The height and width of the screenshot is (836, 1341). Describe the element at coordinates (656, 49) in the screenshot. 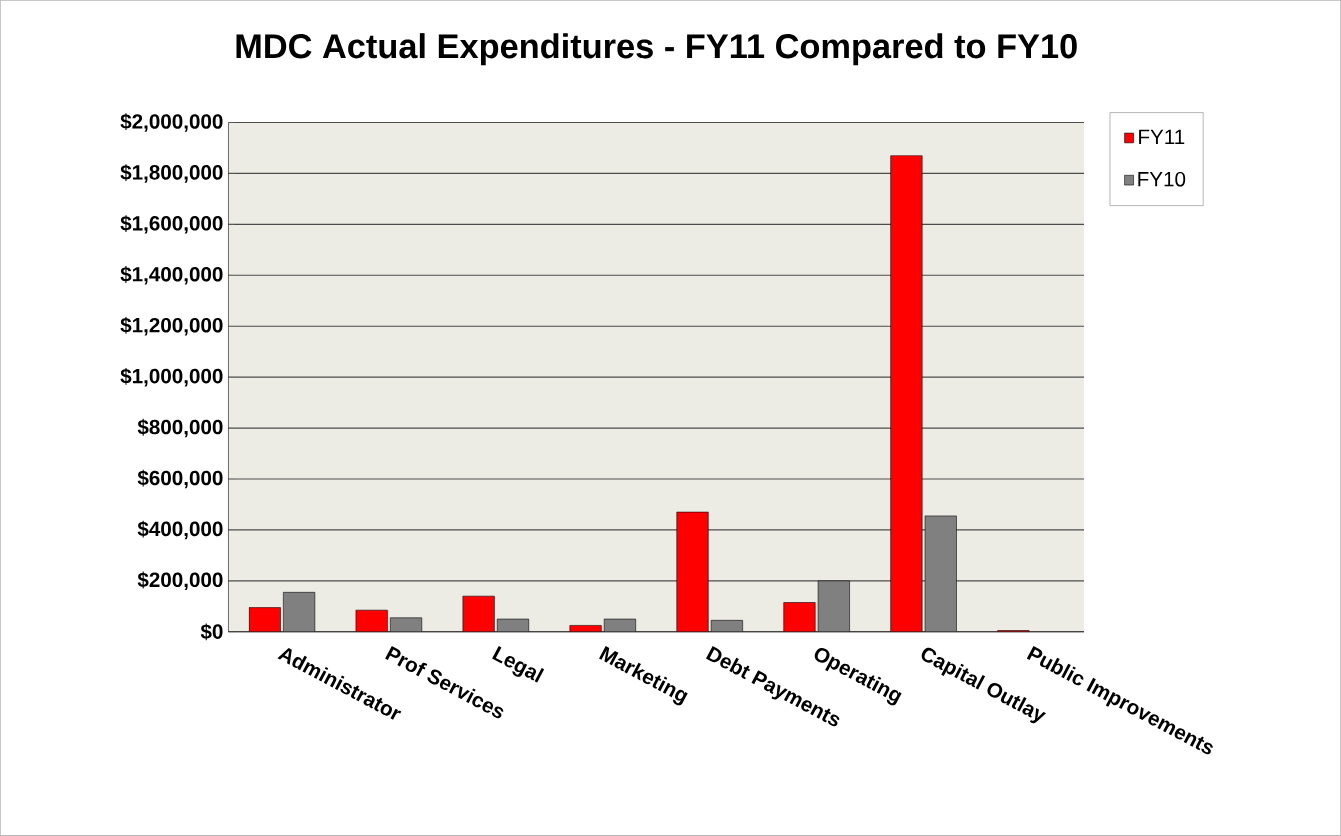

I see `chart-title: MDC Actual Expenditures - FY11 Compared to FY10` at that location.